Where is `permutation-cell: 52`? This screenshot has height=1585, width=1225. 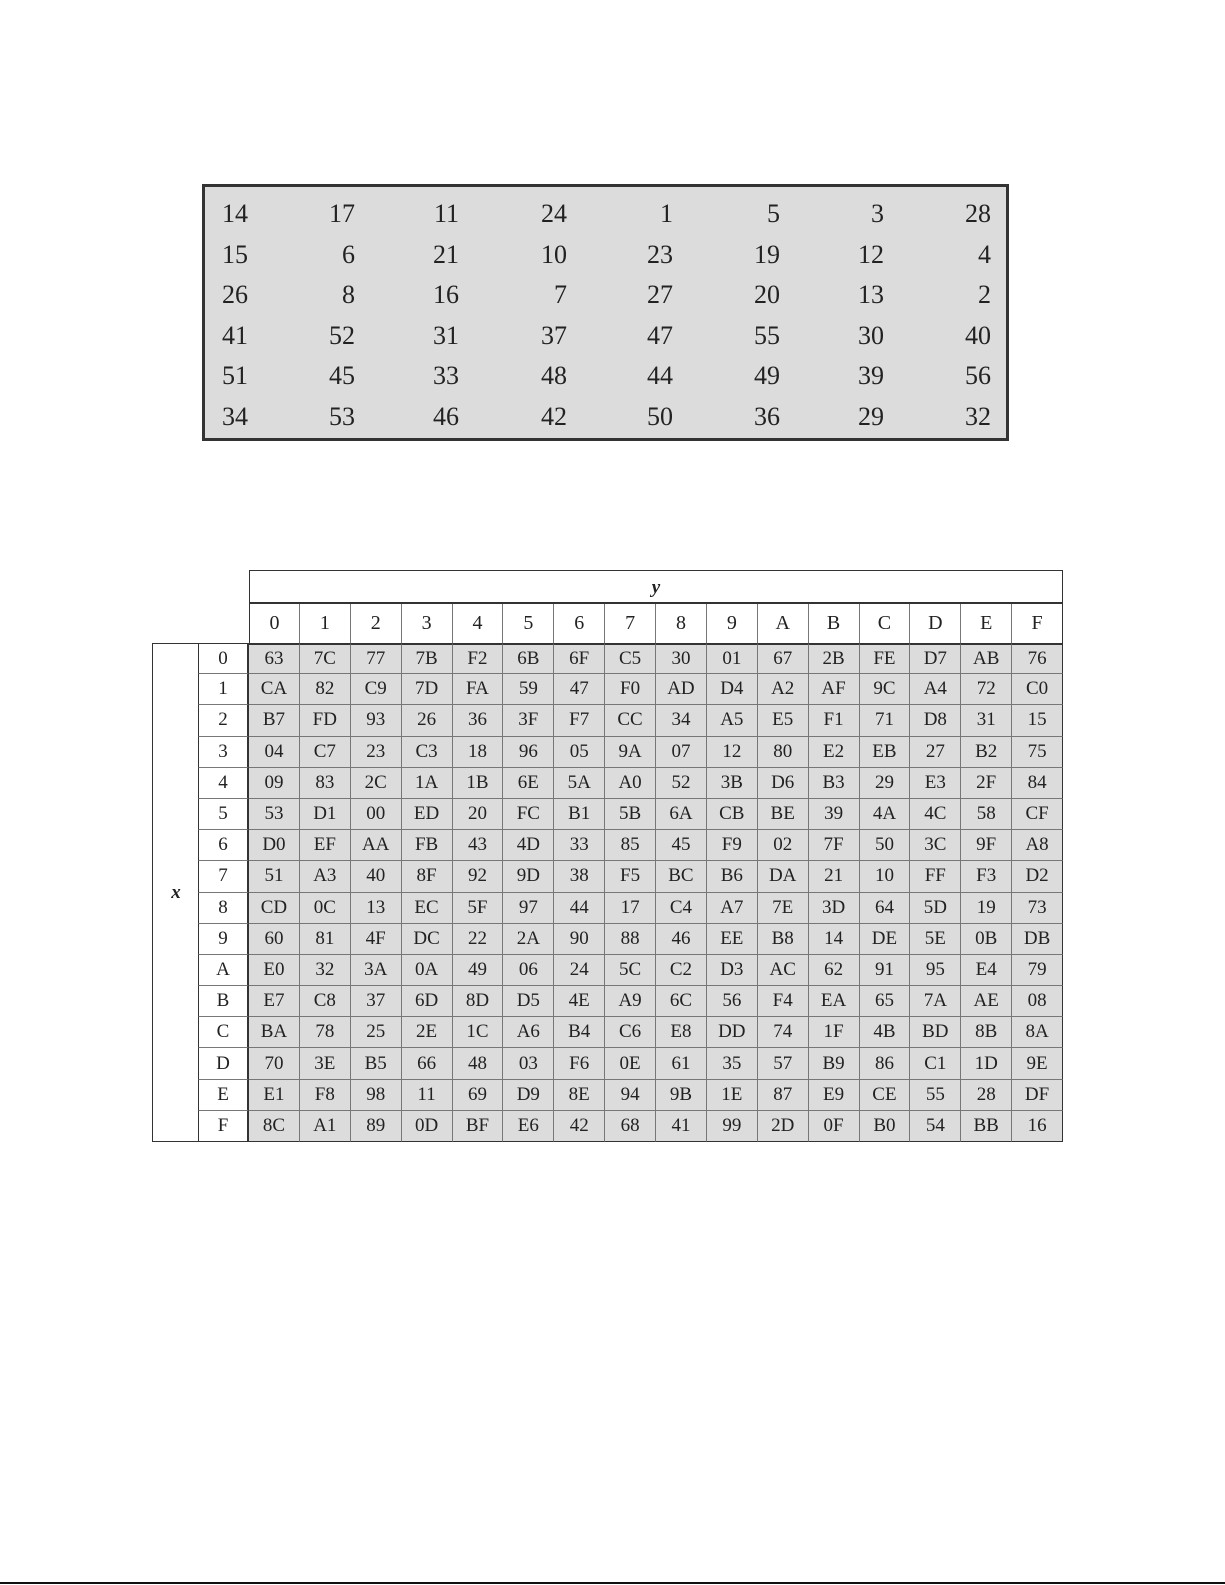
permutation-cell: 52 is located at coordinates (342, 335).